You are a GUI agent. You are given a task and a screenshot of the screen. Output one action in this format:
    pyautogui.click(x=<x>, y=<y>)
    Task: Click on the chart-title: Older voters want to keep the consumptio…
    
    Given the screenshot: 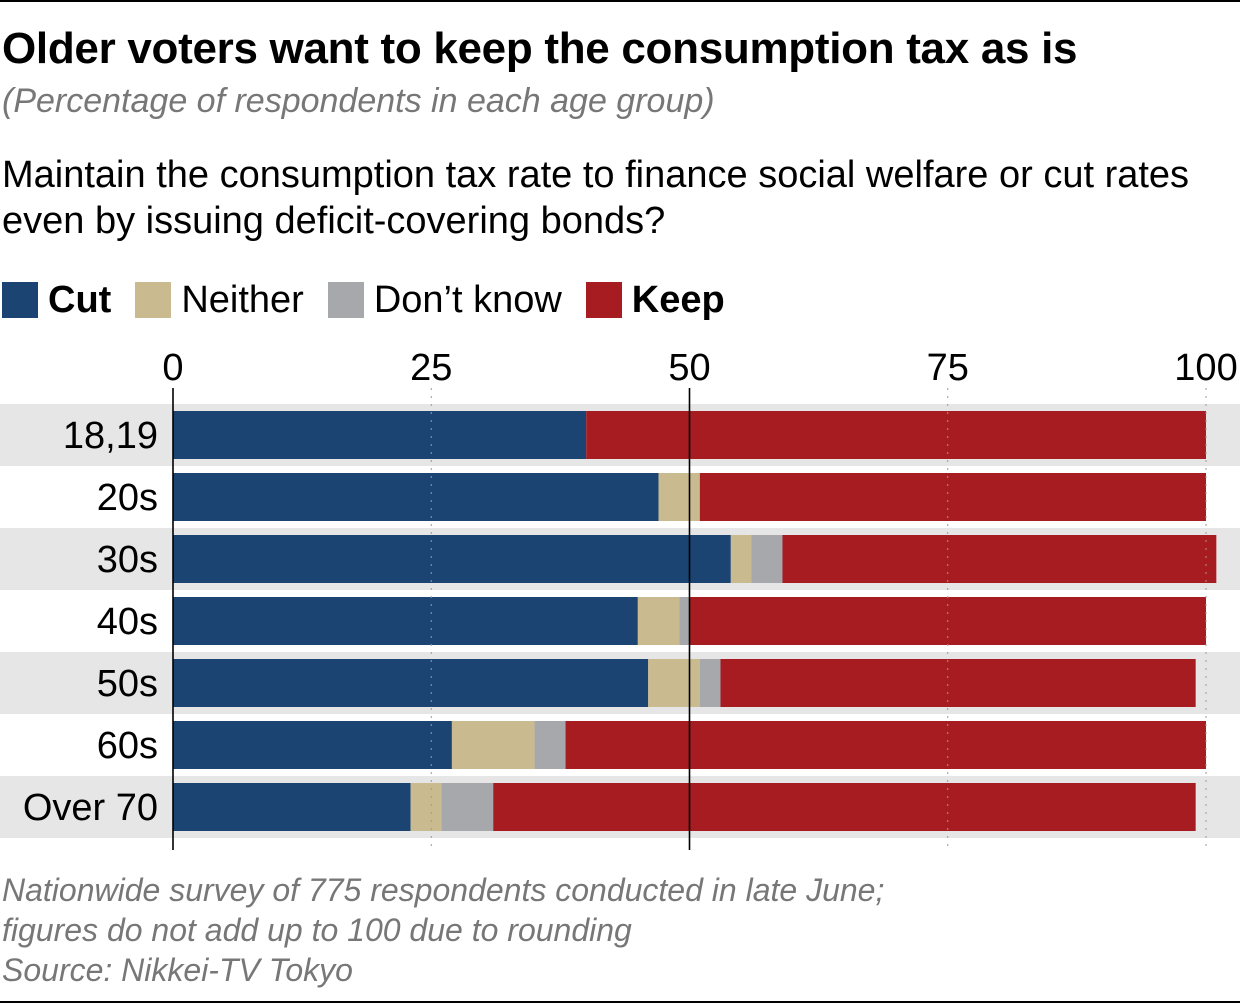 What is the action you would take?
    pyautogui.click(x=540, y=48)
    